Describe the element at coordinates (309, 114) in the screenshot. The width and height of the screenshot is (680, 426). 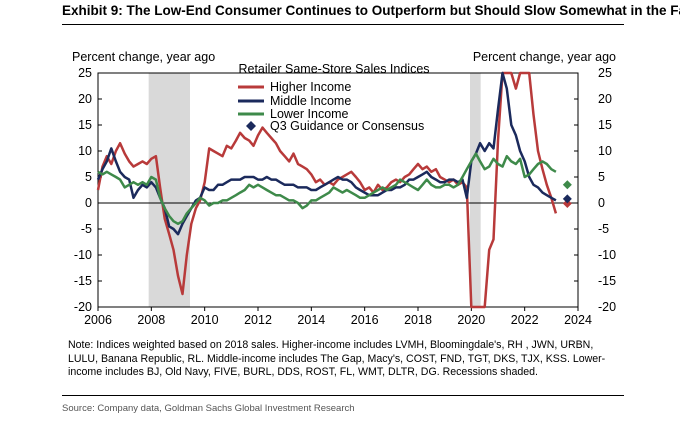
I see `legend-label-lower-income: Lower Income` at that location.